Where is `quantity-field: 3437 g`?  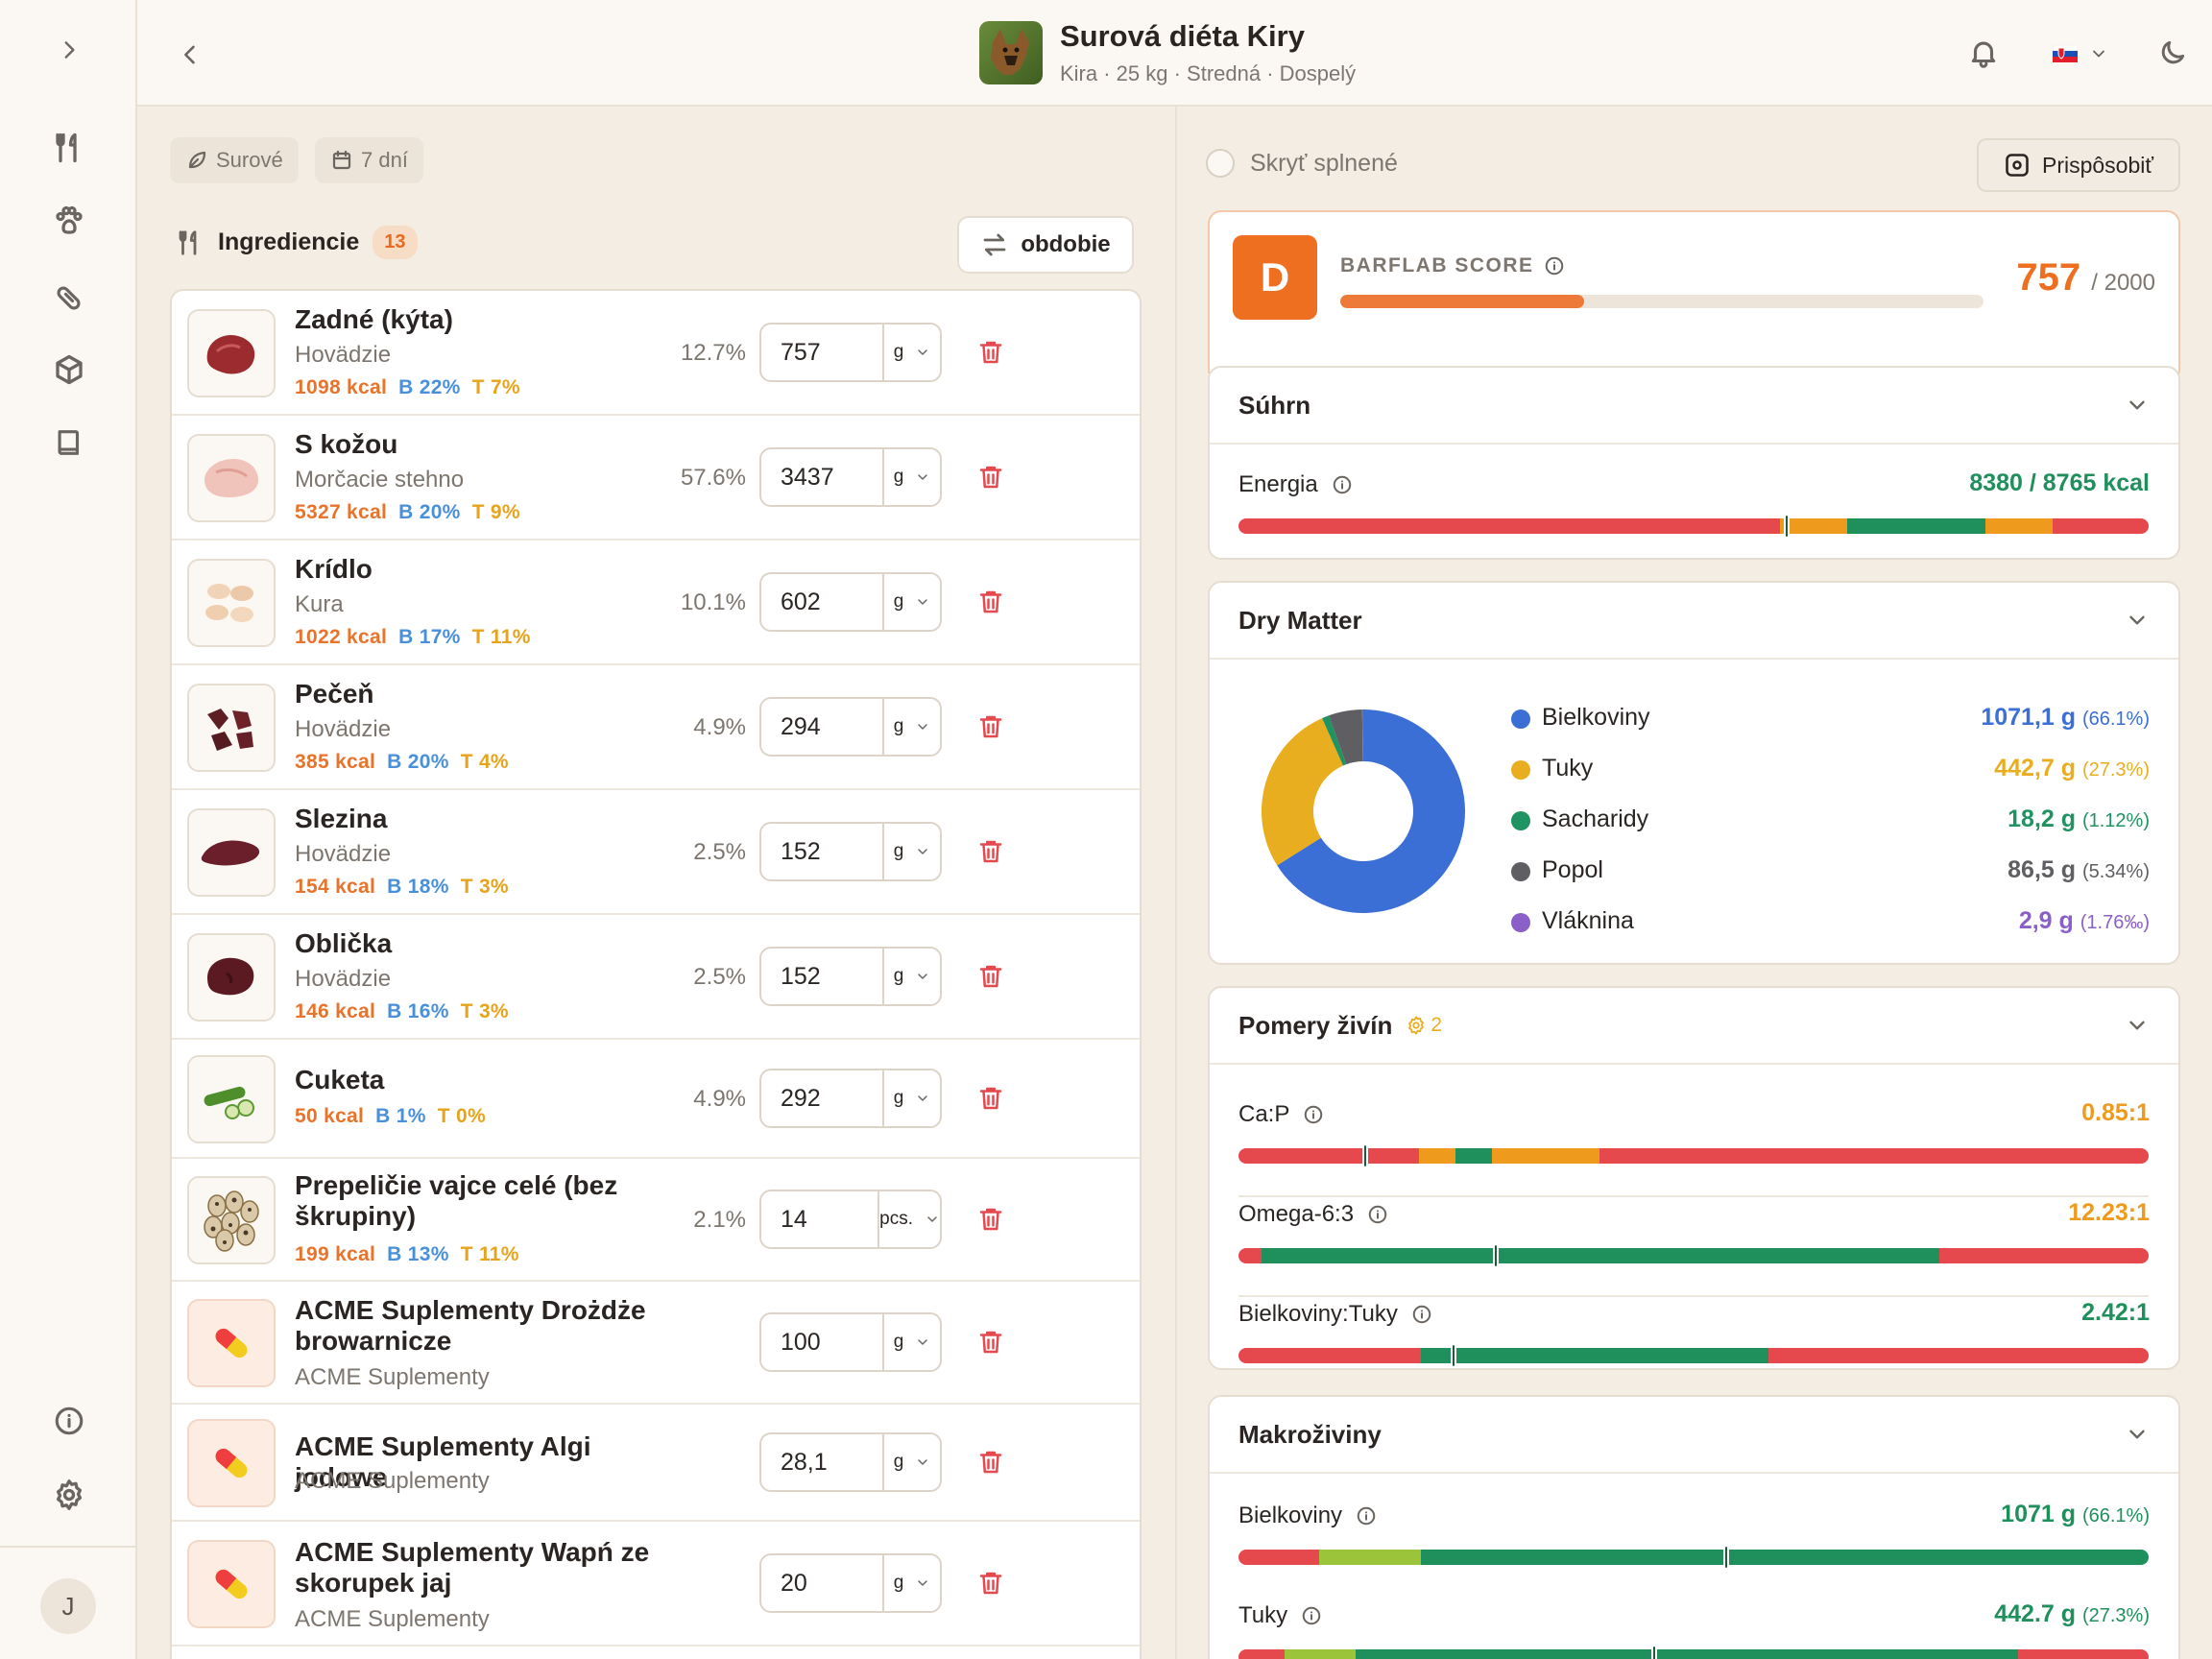
quantity-field: 3437 g is located at coordinates (850, 477).